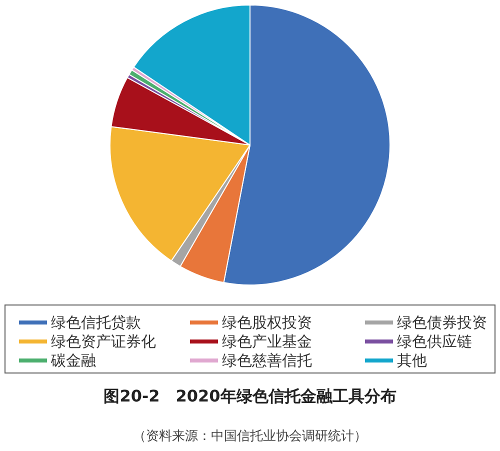 This screenshot has height=451, width=500. Describe the element at coordinates (96, 323) in the screenshot. I see `legend-label: 绿色信托贷款` at that location.